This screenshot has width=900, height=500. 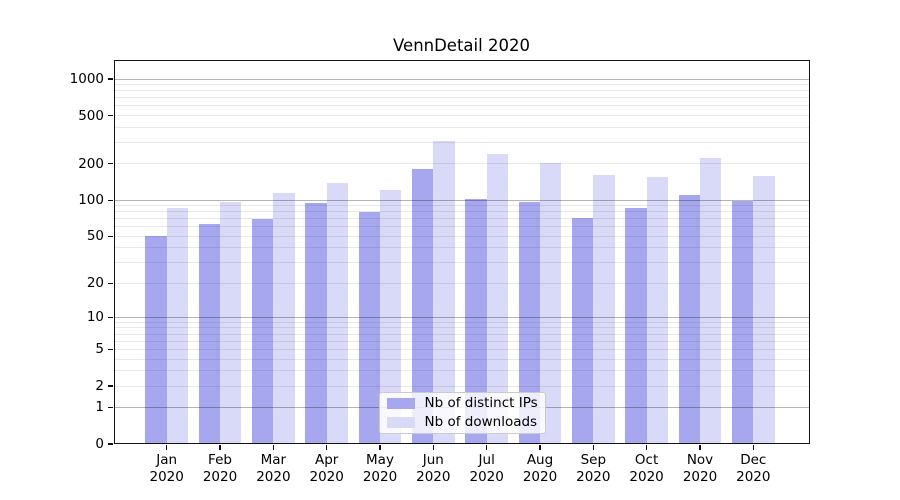 What do you see at coordinates (220, 468) in the screenshot?
I see `x-tick-label-feb: Feb 2020` at bounding box center [220, 468].